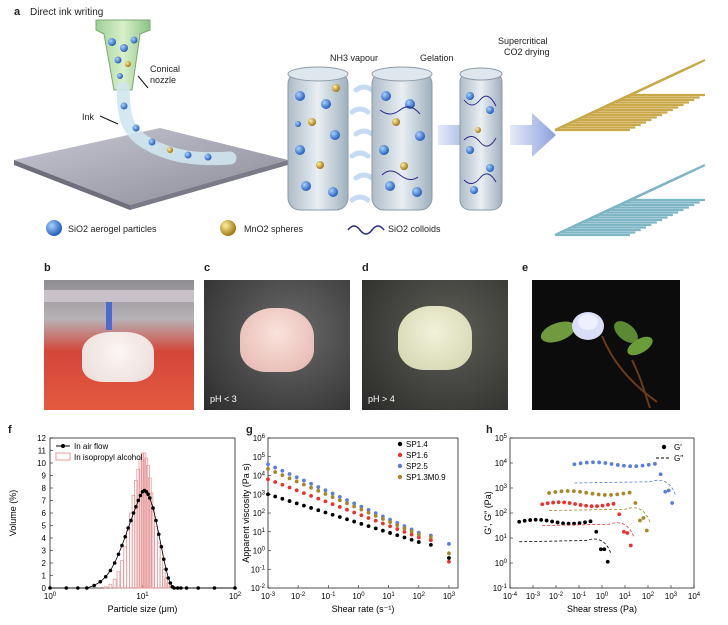 The width and height of the screenshot is (728, 625). Describe the element at coordinates (207, 268) in the screenshot. I see `panel-c-label: c` at that location.